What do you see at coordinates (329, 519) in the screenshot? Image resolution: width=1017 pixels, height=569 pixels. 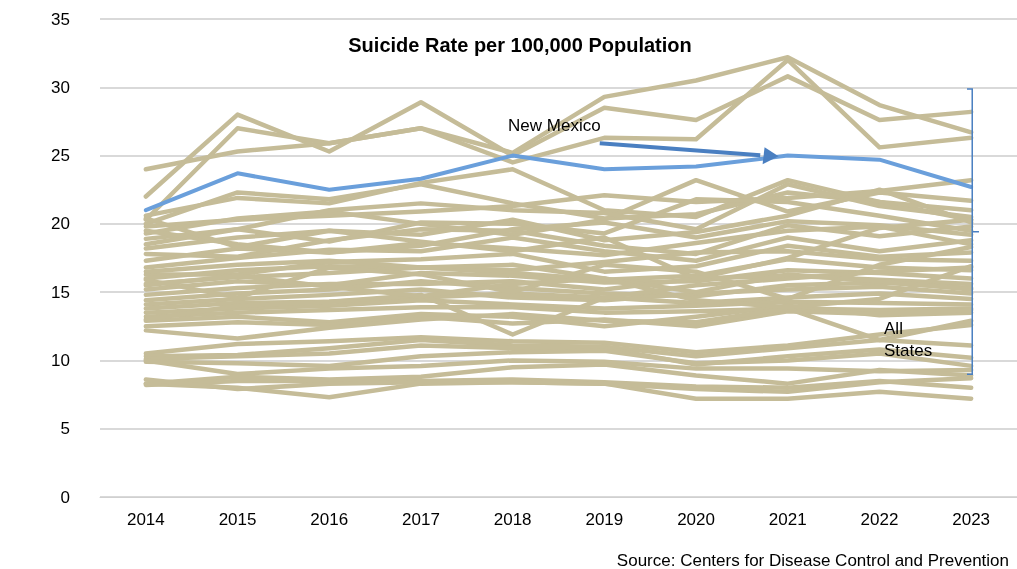 I see `x-tick-label: 2016` at bounding box center [329, 519].